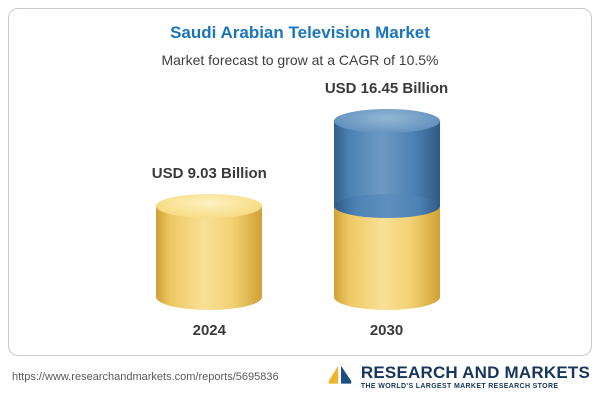 This screenshot has width=600, height=400. Describe the element at coordinates (209, 330) in the screenshot. I see `year-label-2024: 2024` at that location.